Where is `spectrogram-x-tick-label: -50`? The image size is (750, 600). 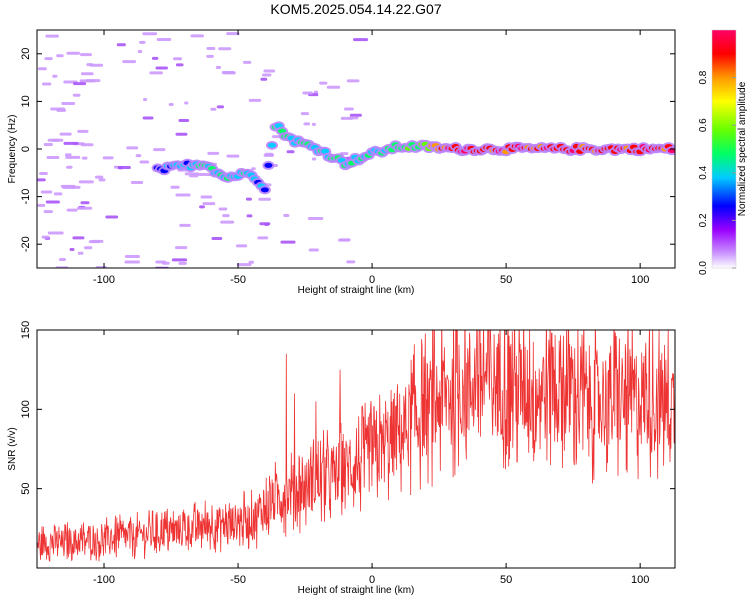
spectrogram-x-tick-label: -50 is located at coordinates (238, 280).